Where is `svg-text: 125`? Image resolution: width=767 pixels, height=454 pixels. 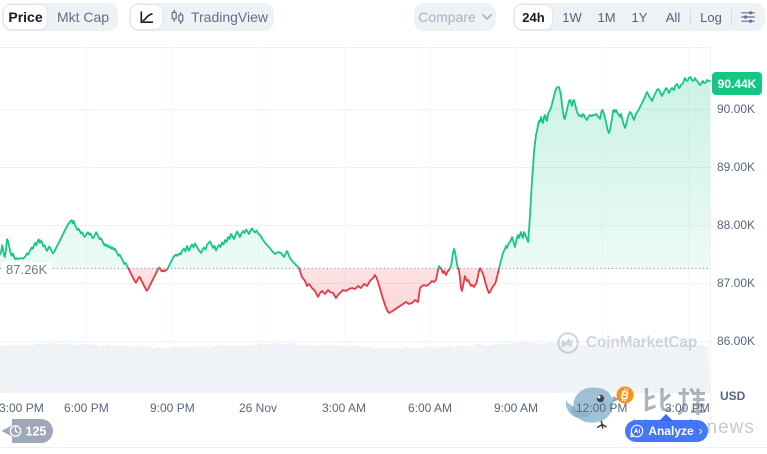
svg-text: 125 is located at coordinates (36, 432).